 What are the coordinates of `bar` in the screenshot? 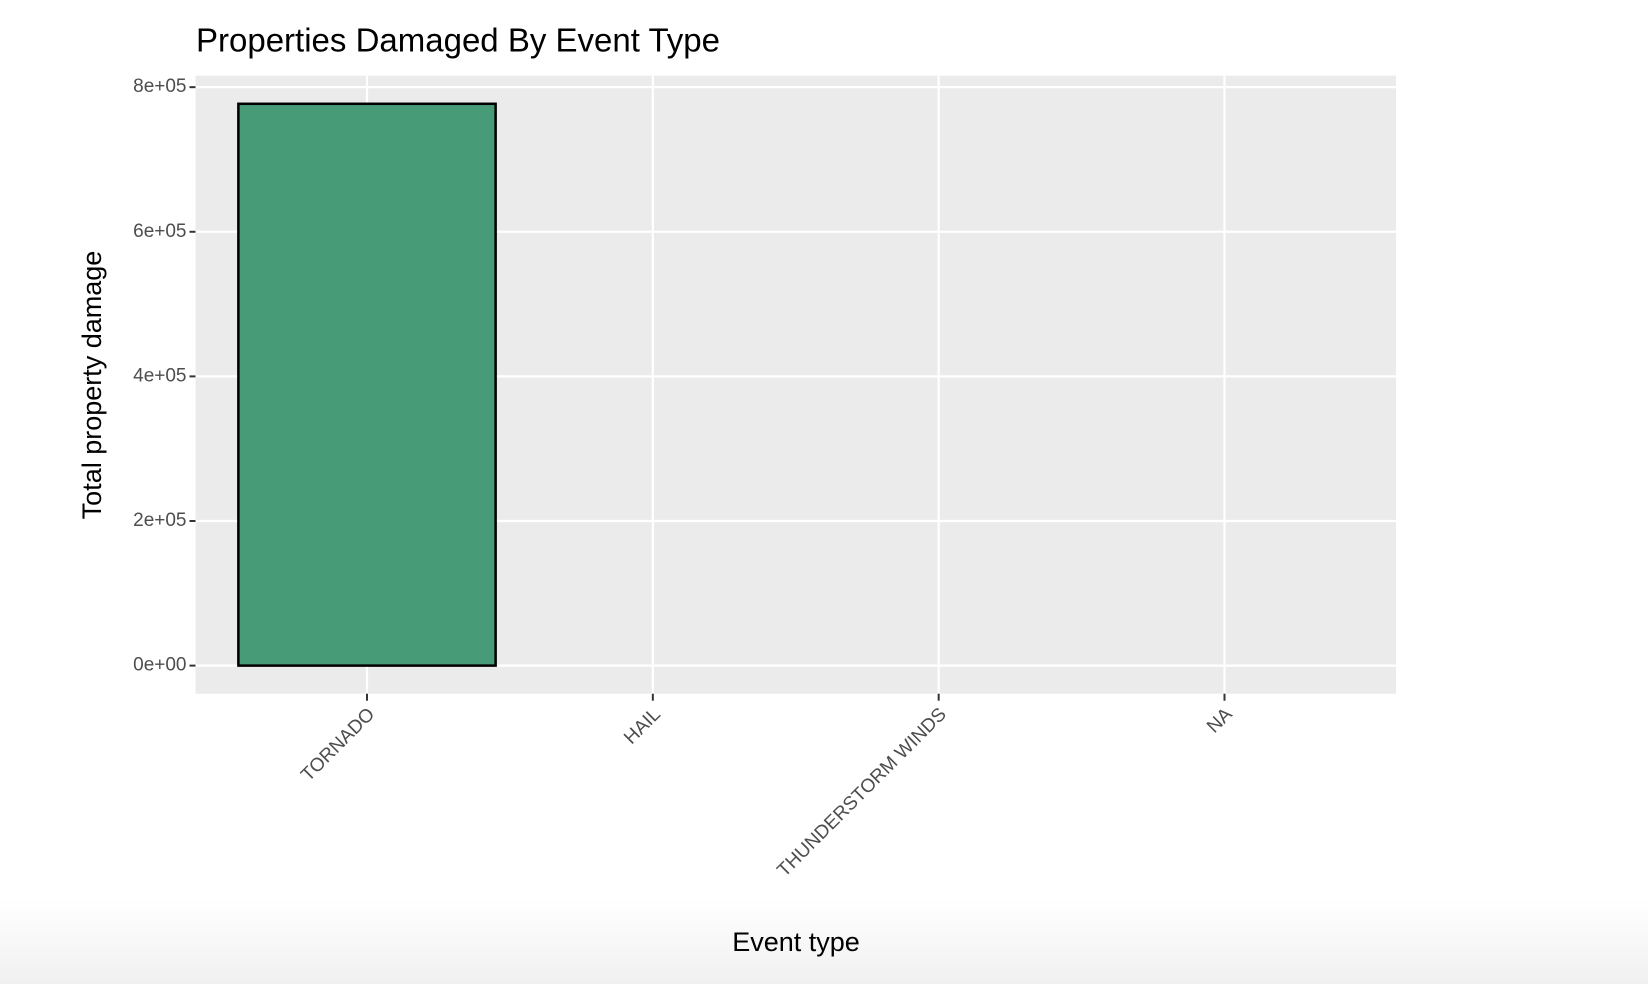 It's located at (367, 384).